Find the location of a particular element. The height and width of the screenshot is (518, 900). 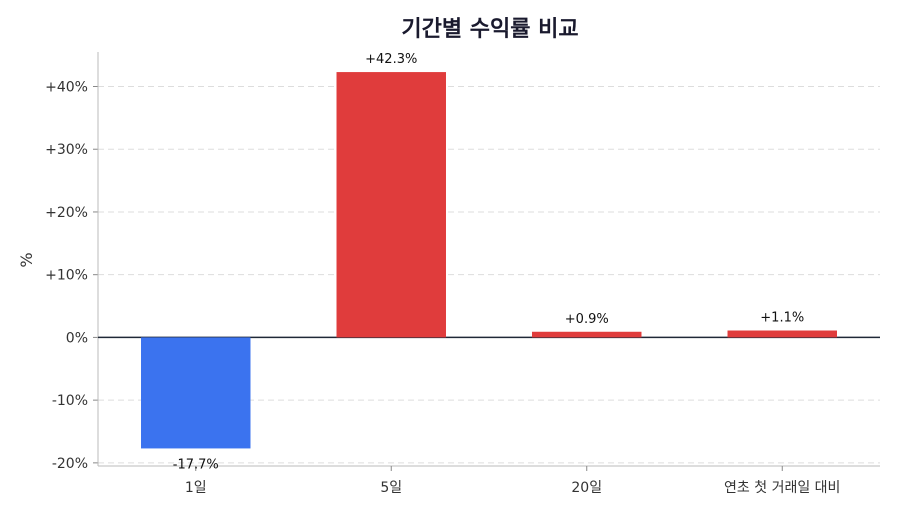

y-tick-label: +40% is located at coordinates (66, 88).